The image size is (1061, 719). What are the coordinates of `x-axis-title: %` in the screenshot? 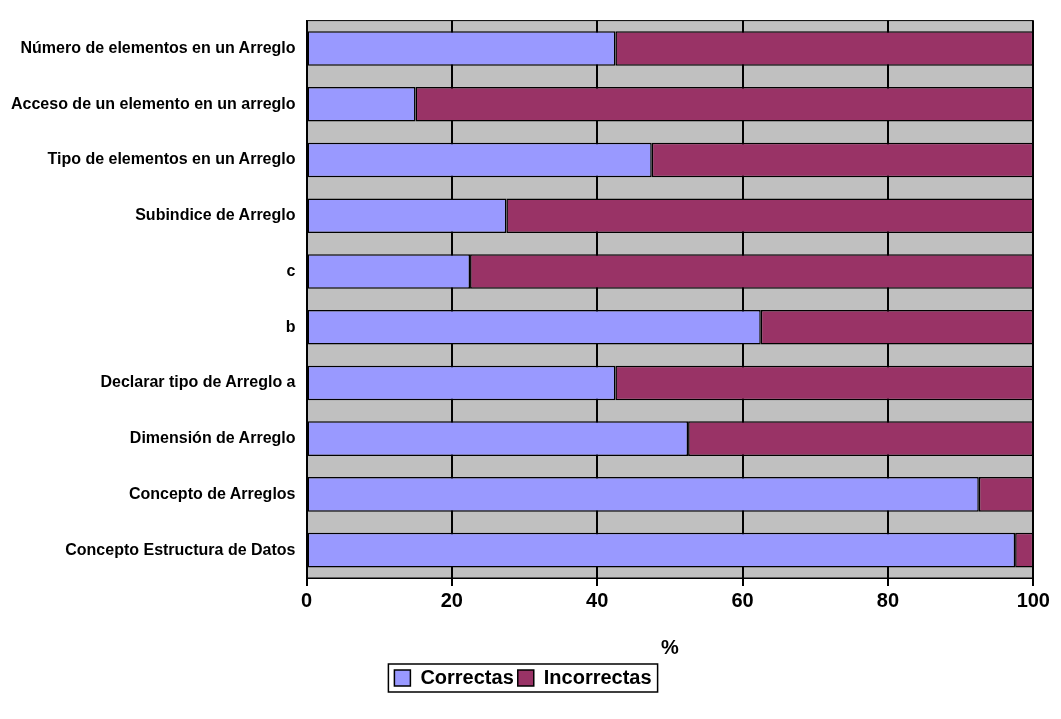 It's located at (670, 646).